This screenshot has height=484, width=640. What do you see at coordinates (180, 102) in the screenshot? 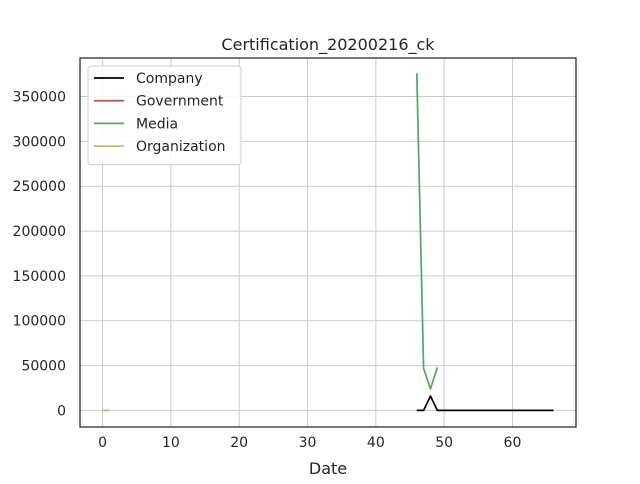
I see `legend-label: Government` at bounding box center [180, 102].